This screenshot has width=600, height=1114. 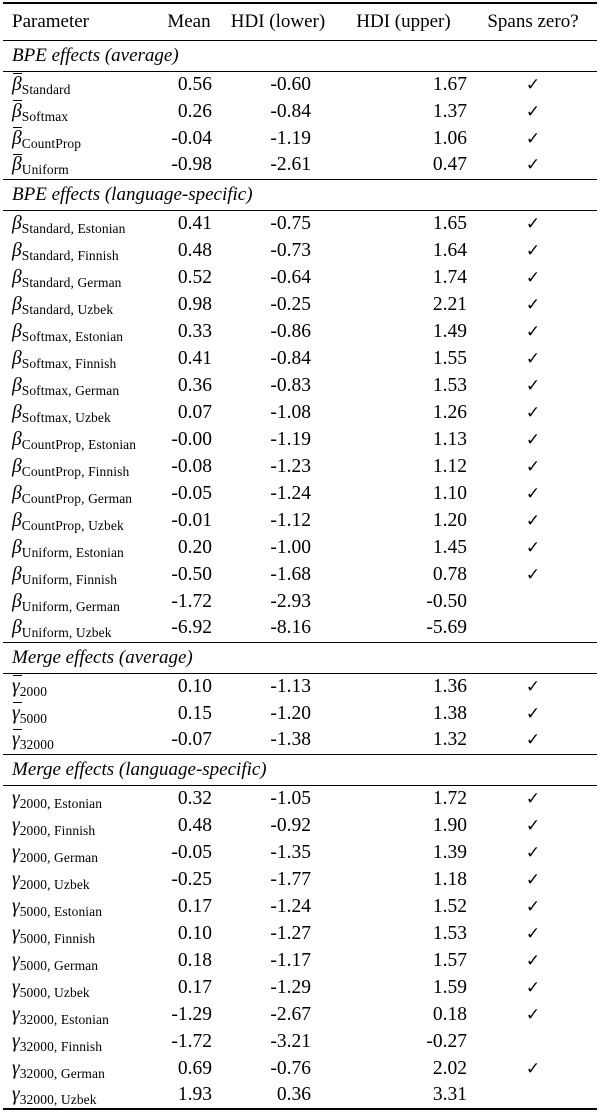 What do you see at coordinates (62, 1073) in the screenshot?
I see `parameter-subscript: 32000, German` at bounding box center [62, 1073].